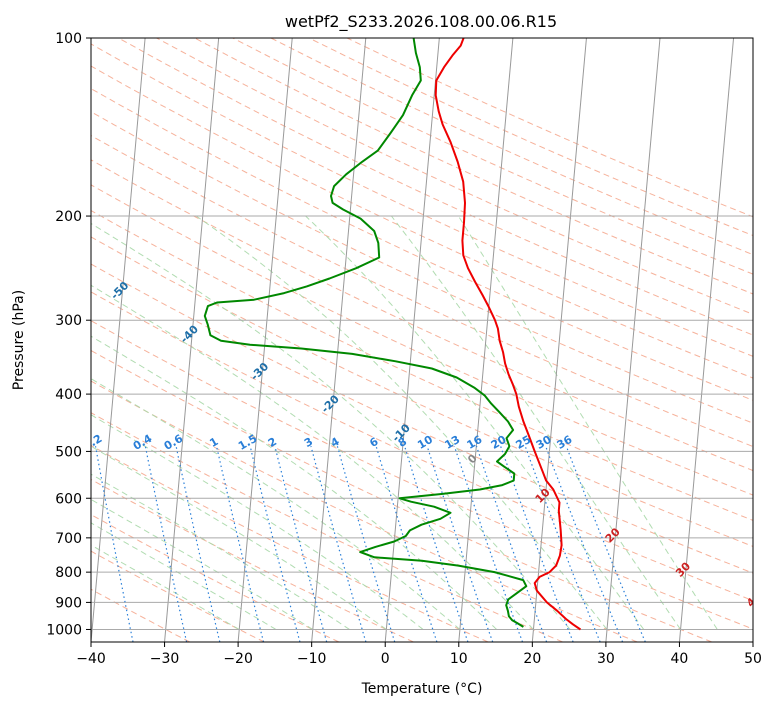  Describe the element at coordinates (385, 659) in the screenshot. I see `x-tick-label: 0` at that location.